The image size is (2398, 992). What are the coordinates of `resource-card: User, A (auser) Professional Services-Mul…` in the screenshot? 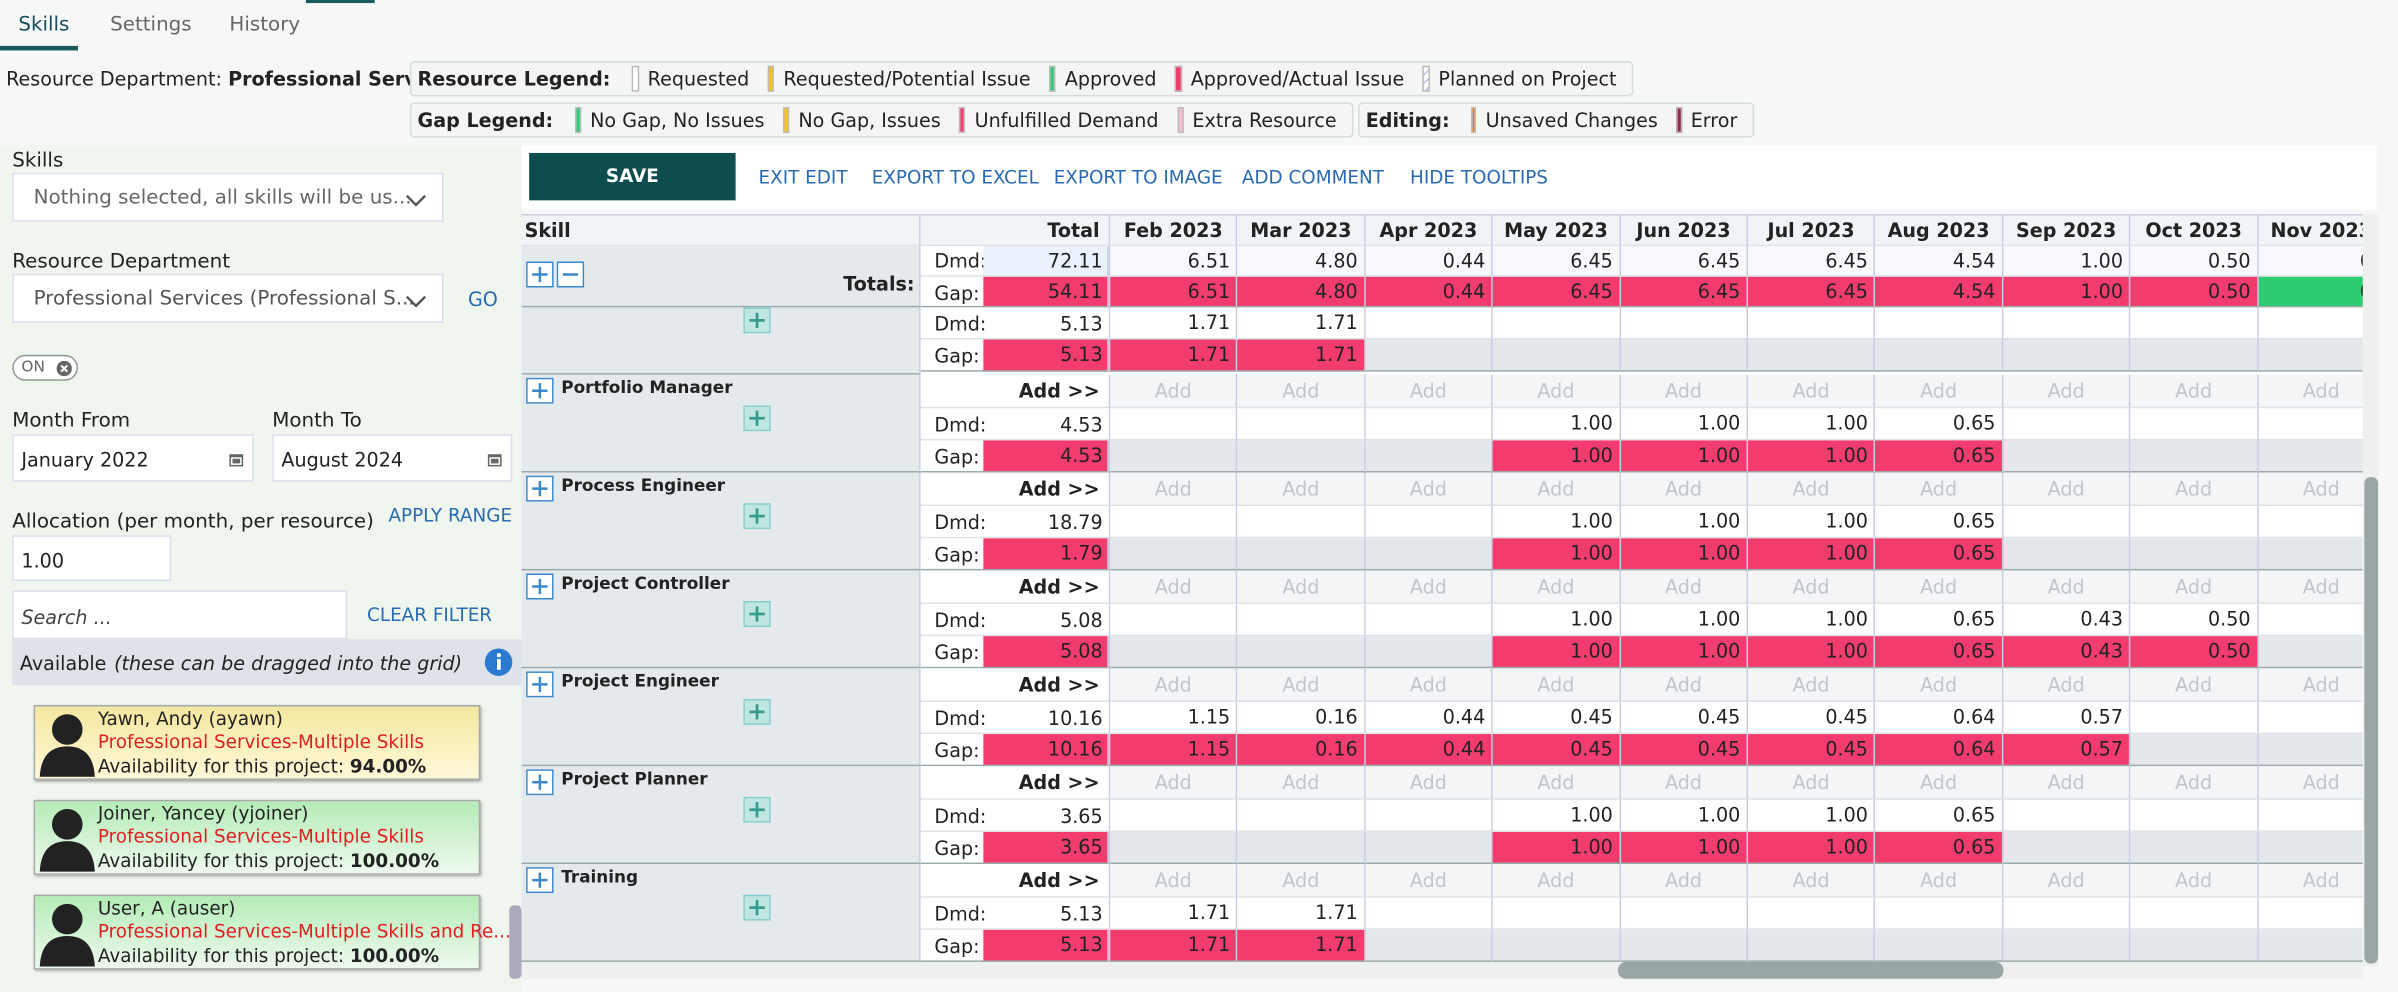 It's located at (272, 932).